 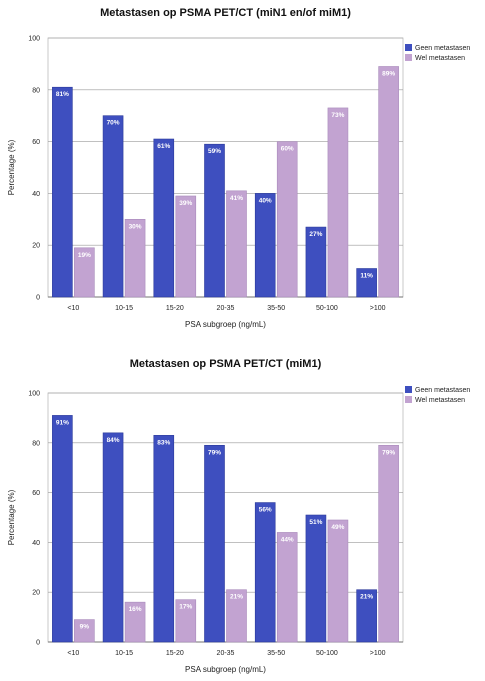 I want to click on bar-data-label: 49%, so click(x=337, y=527).